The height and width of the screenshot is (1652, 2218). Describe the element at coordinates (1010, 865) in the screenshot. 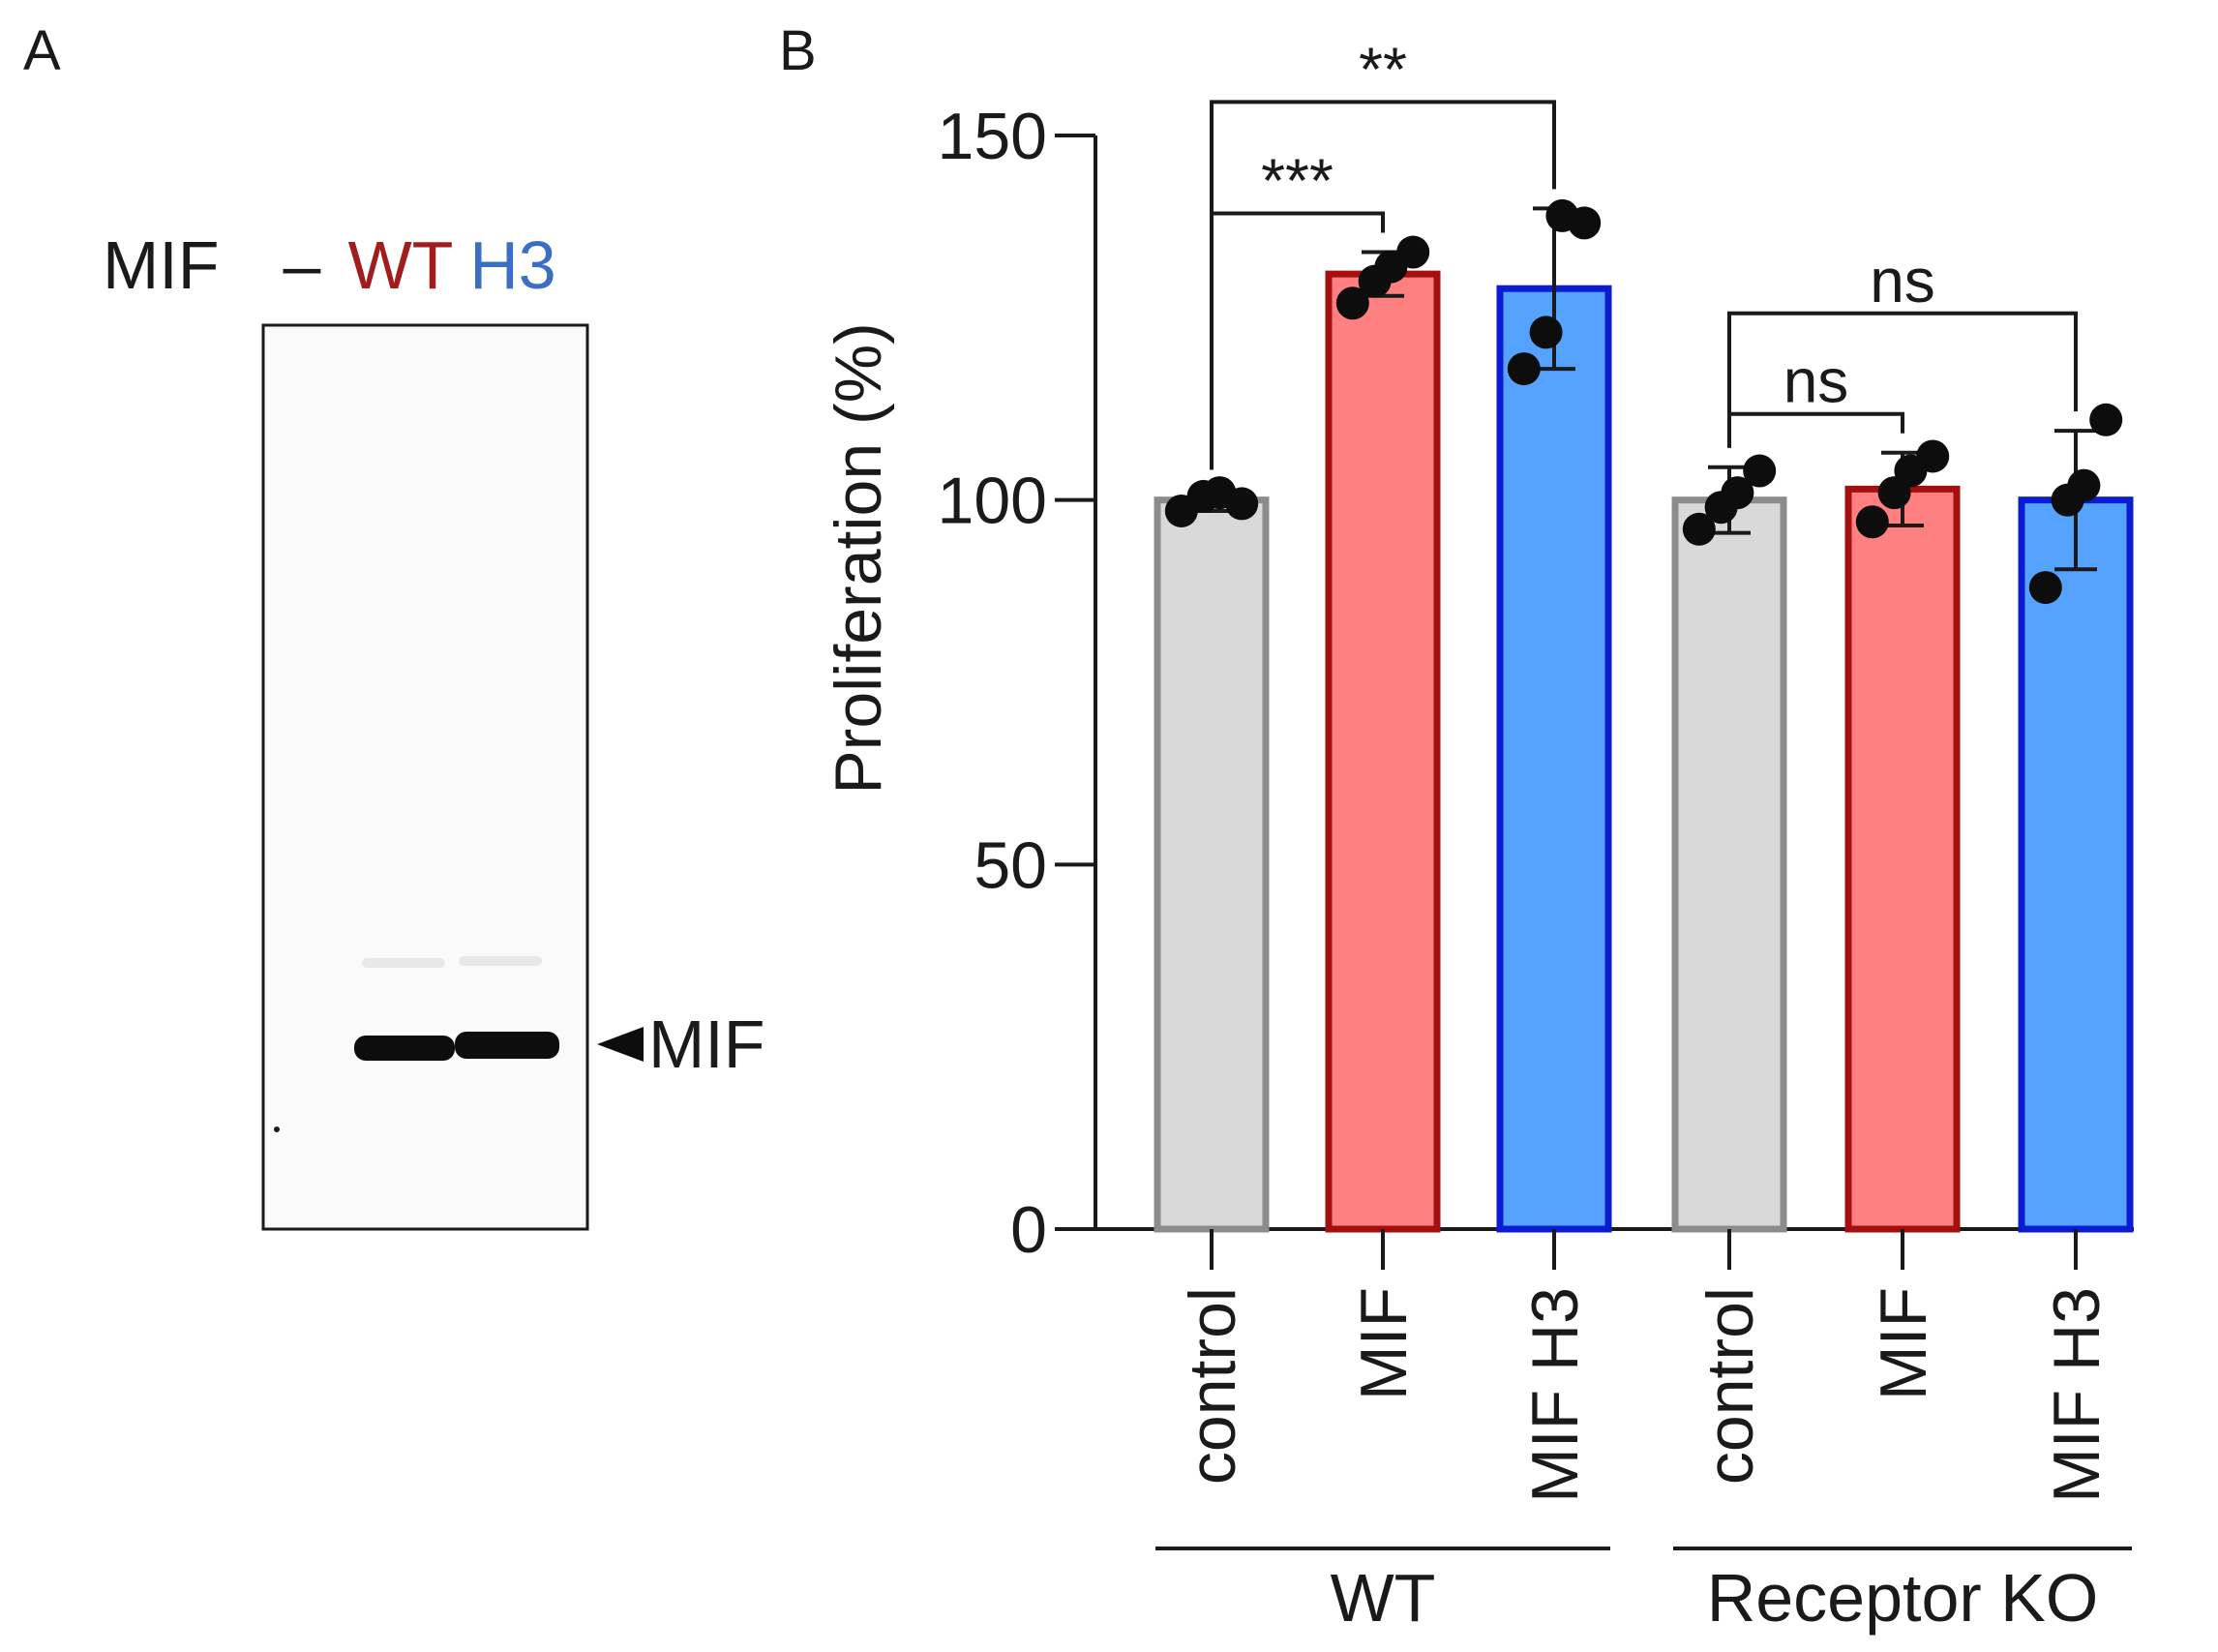

I see `y-tick-label: 50` at that location.